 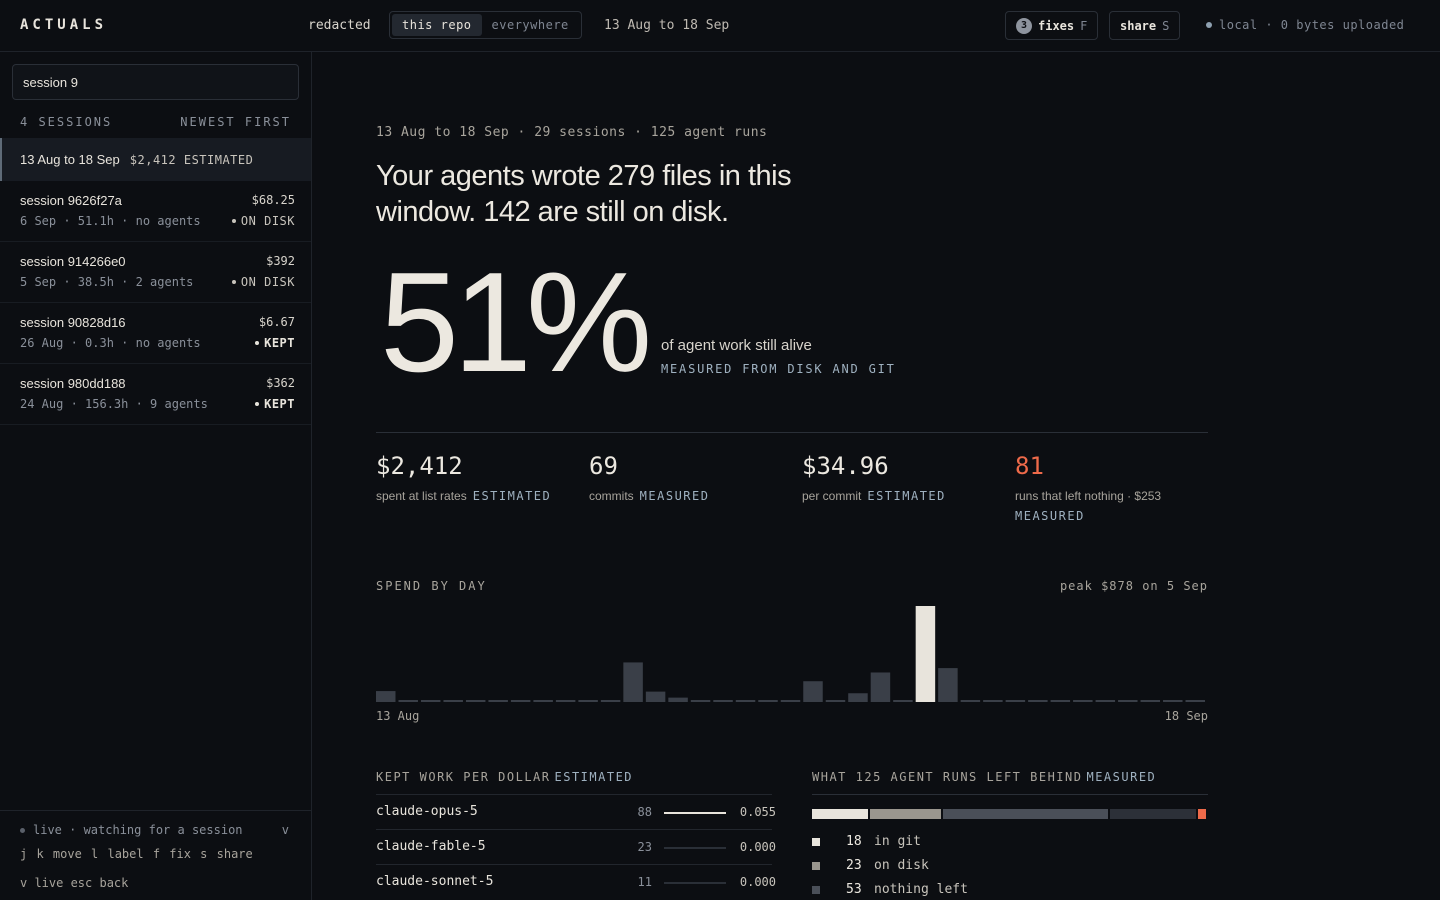 I want to click on brand-logo: ACTUALS, so click(x=64, y=25).